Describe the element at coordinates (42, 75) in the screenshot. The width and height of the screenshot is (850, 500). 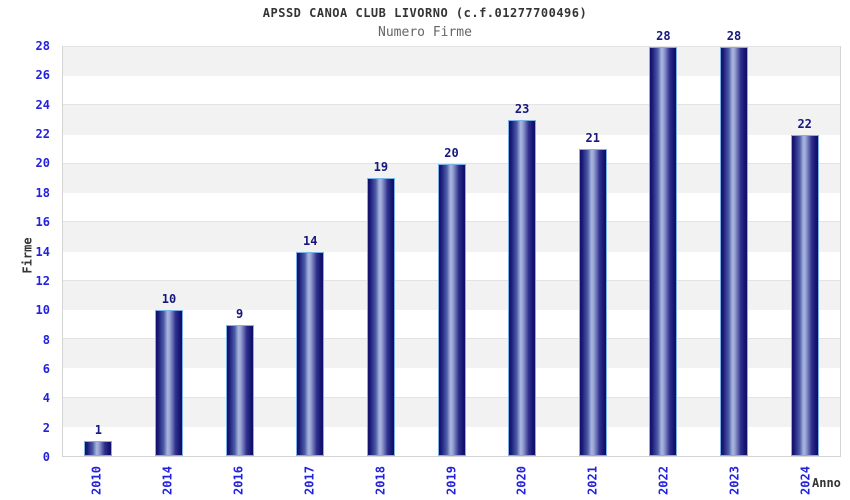
I see `y-tick-label: 26` at that location.